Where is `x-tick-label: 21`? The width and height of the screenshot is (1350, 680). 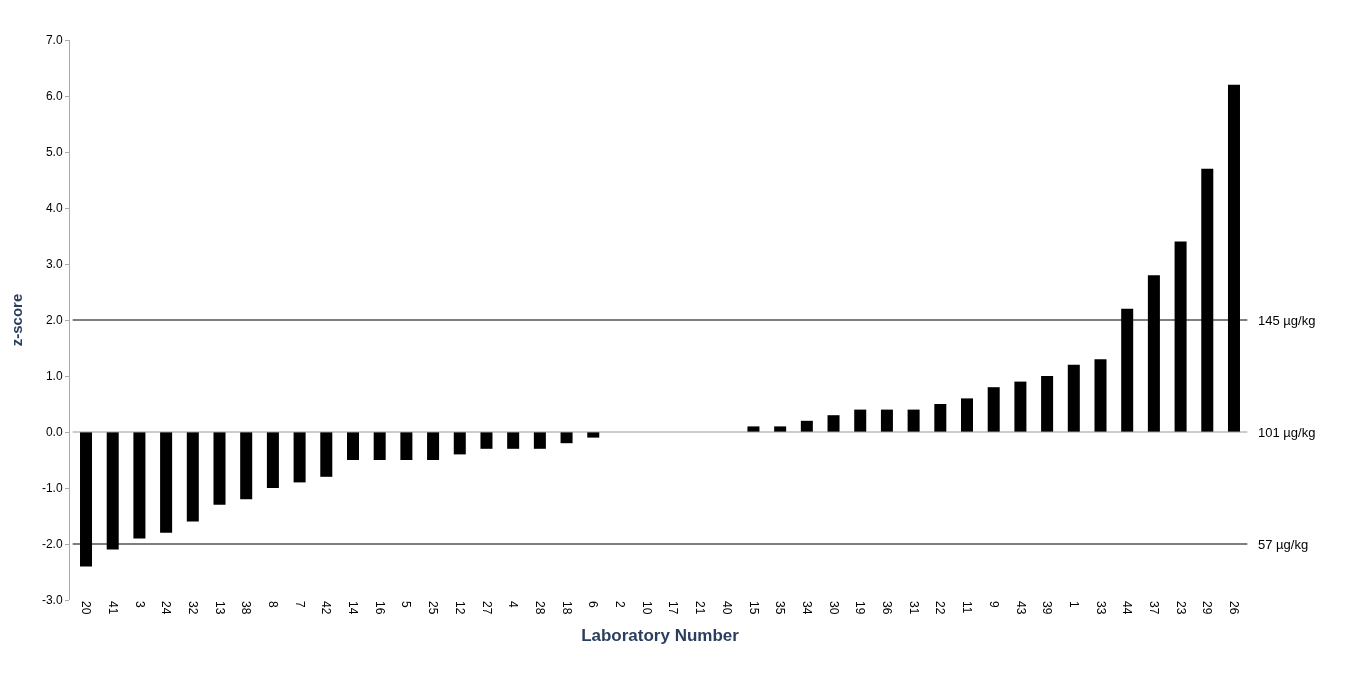 x-tick-label: 21 is located at coordinates (700, 608).